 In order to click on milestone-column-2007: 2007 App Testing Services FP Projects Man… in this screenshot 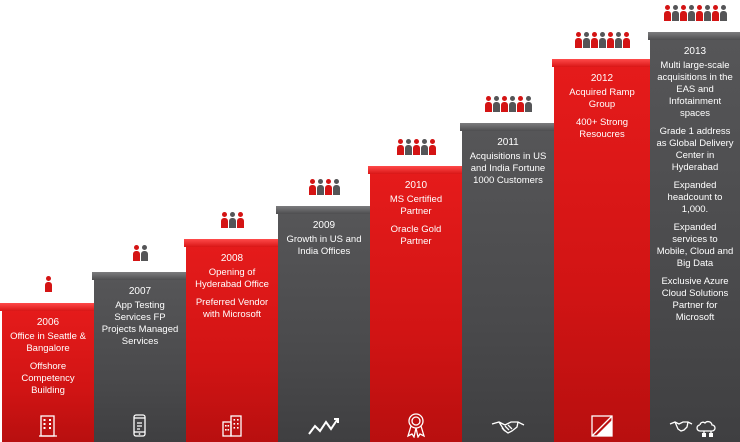, I will do `click(140, 343)`.